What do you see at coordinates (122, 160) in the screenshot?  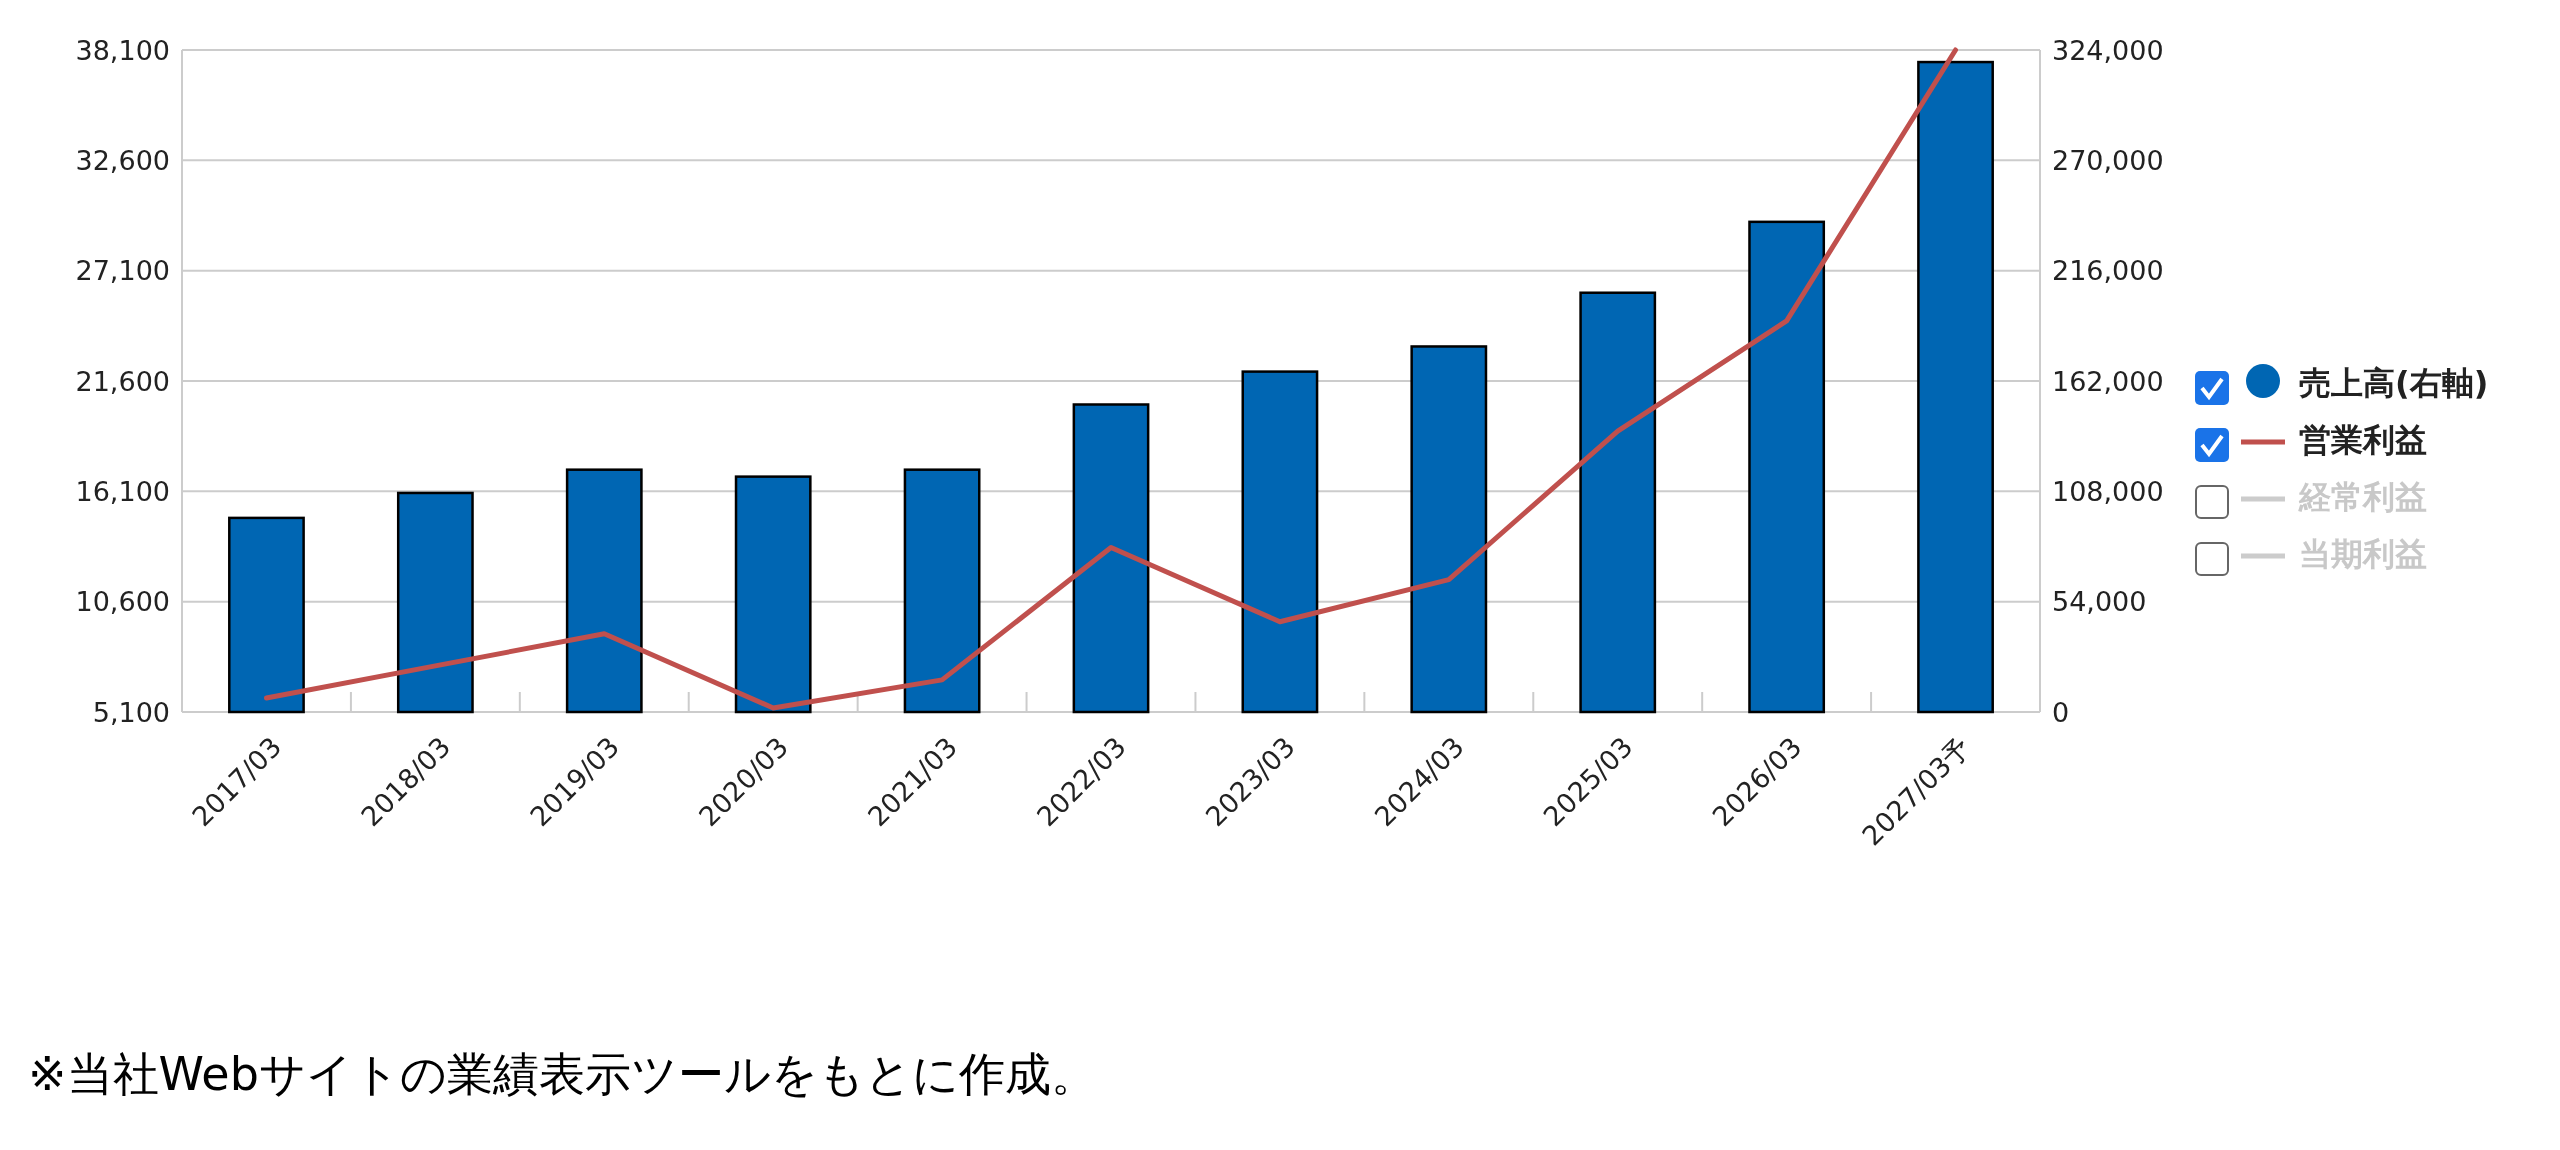 I see `y-tick-label: 32,600` at bounding box center [122, 160].